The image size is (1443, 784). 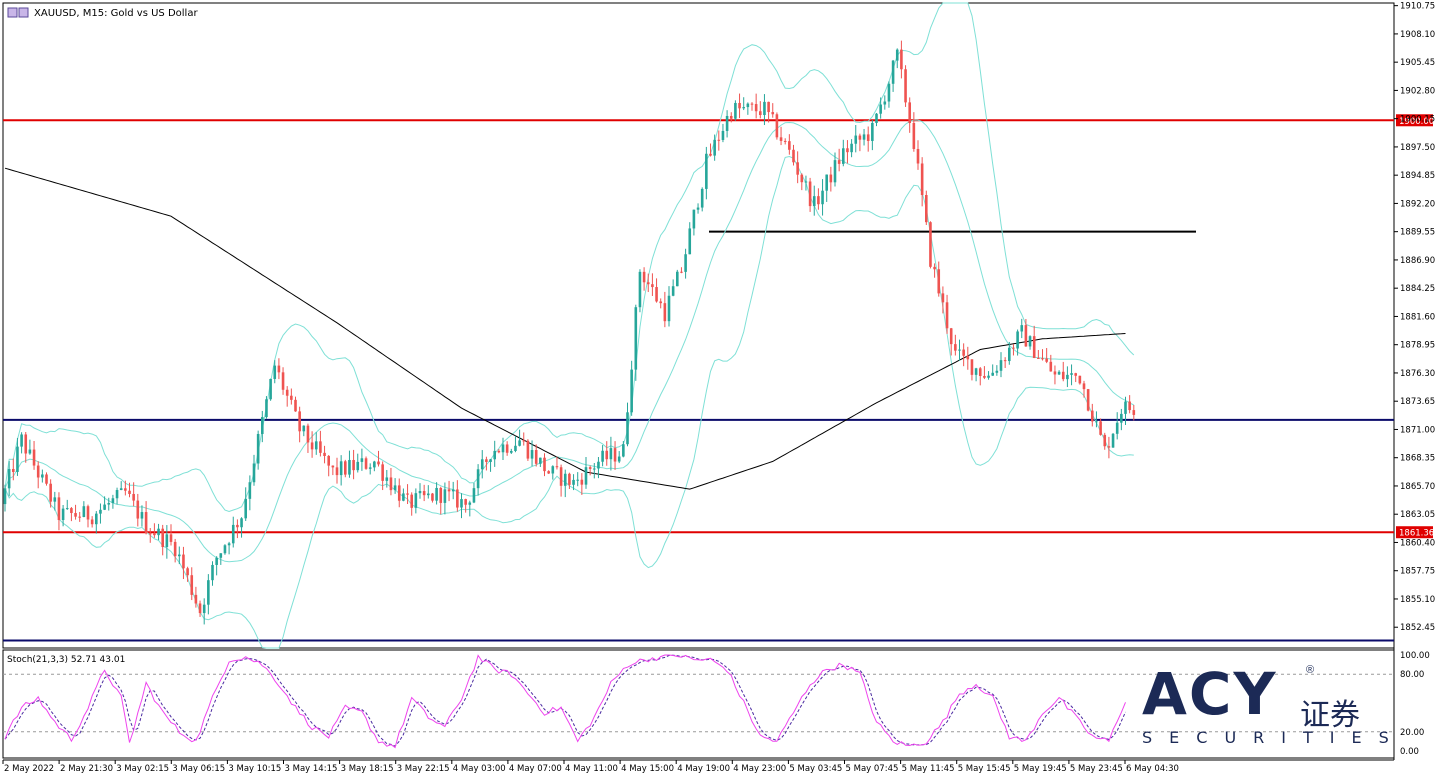 I want to click on chart-window-icon, so click(x=12, y=12).